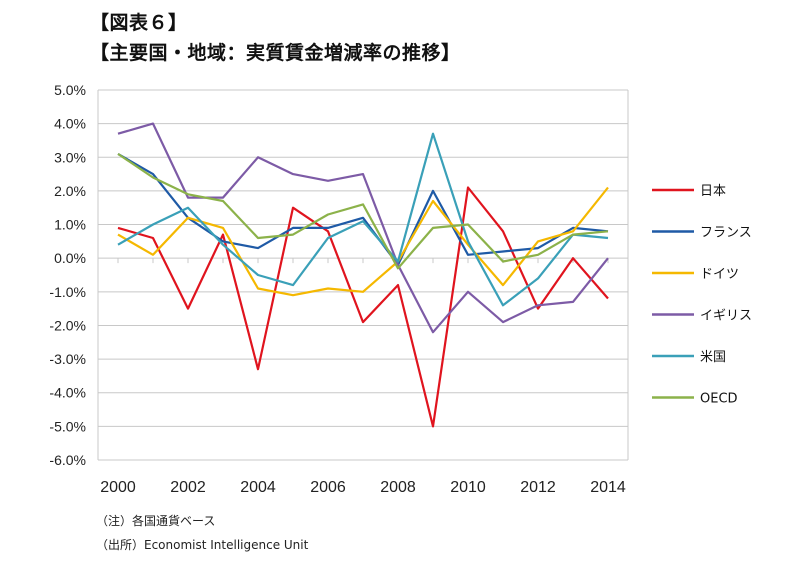  Describe the element at coordinates (719, 399) in the screenshot. I see `legend-label: OECD` at that location.